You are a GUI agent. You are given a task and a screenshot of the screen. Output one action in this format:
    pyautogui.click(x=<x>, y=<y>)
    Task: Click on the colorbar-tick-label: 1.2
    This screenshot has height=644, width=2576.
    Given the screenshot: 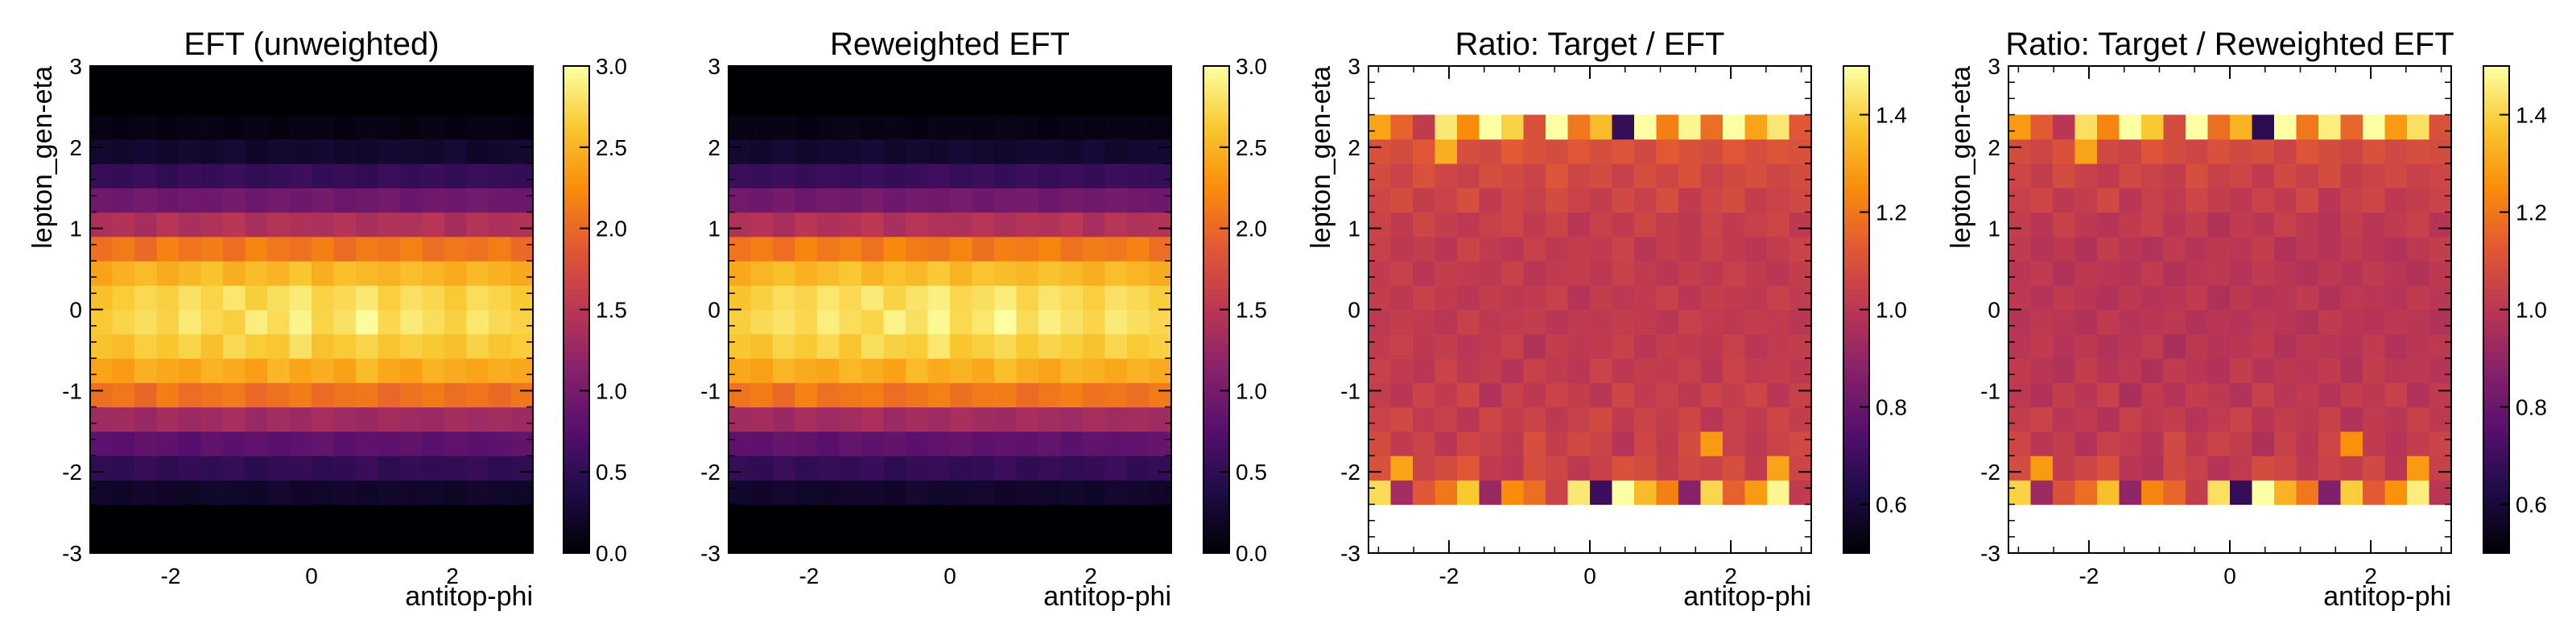 What is the action you would take?
    pyautogui.click(x=1891, y=212)
    